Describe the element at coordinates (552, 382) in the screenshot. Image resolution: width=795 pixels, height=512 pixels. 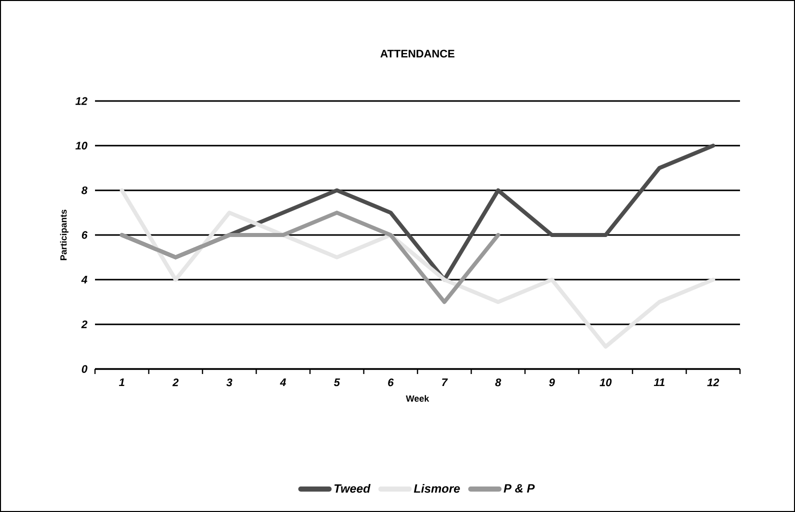
I see `x-tick-label: 9` at that location.